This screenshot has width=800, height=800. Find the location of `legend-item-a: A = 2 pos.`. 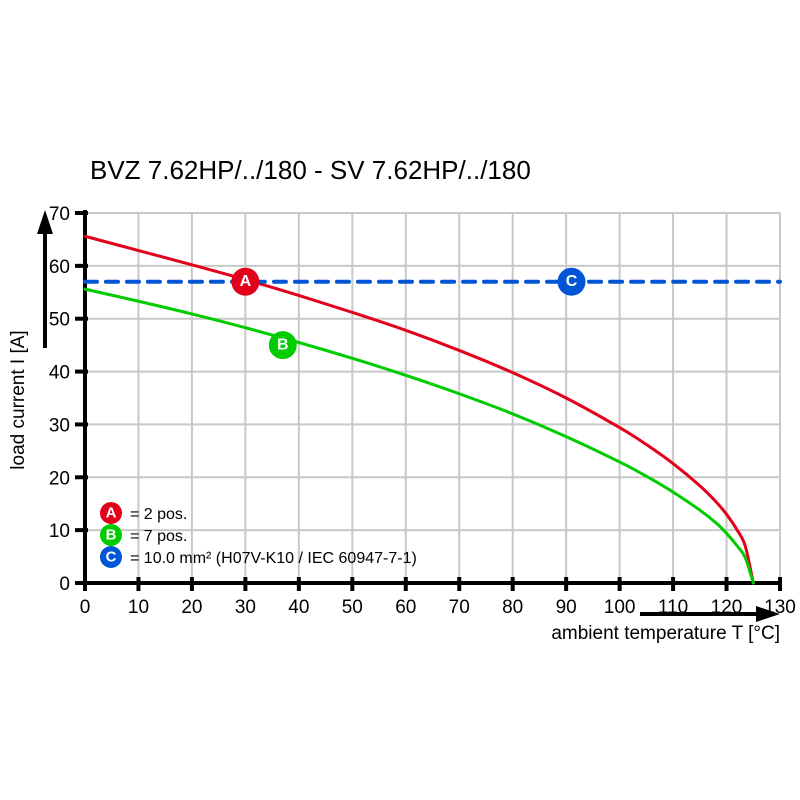

legend-item-a: A = 2 pos. is located at coordinates (143, 513).